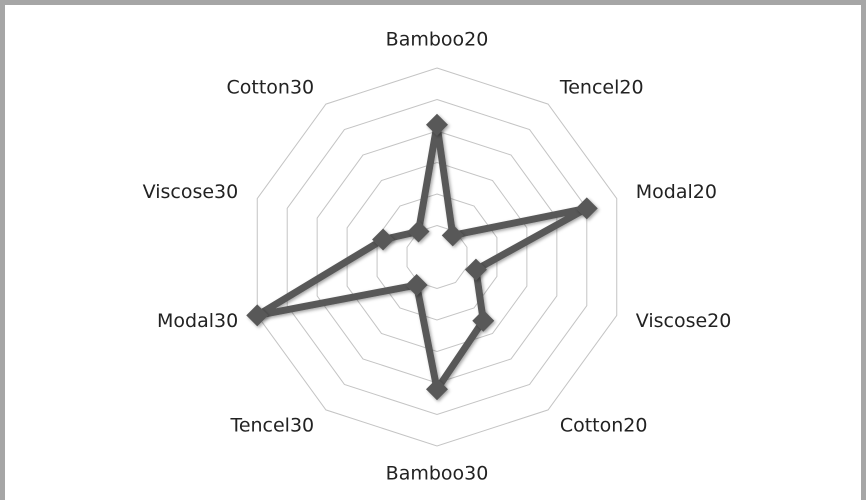 The height and width of the screenshot is (500, 866). I want to click on axis-label: Cotton30, so click(271, 87).